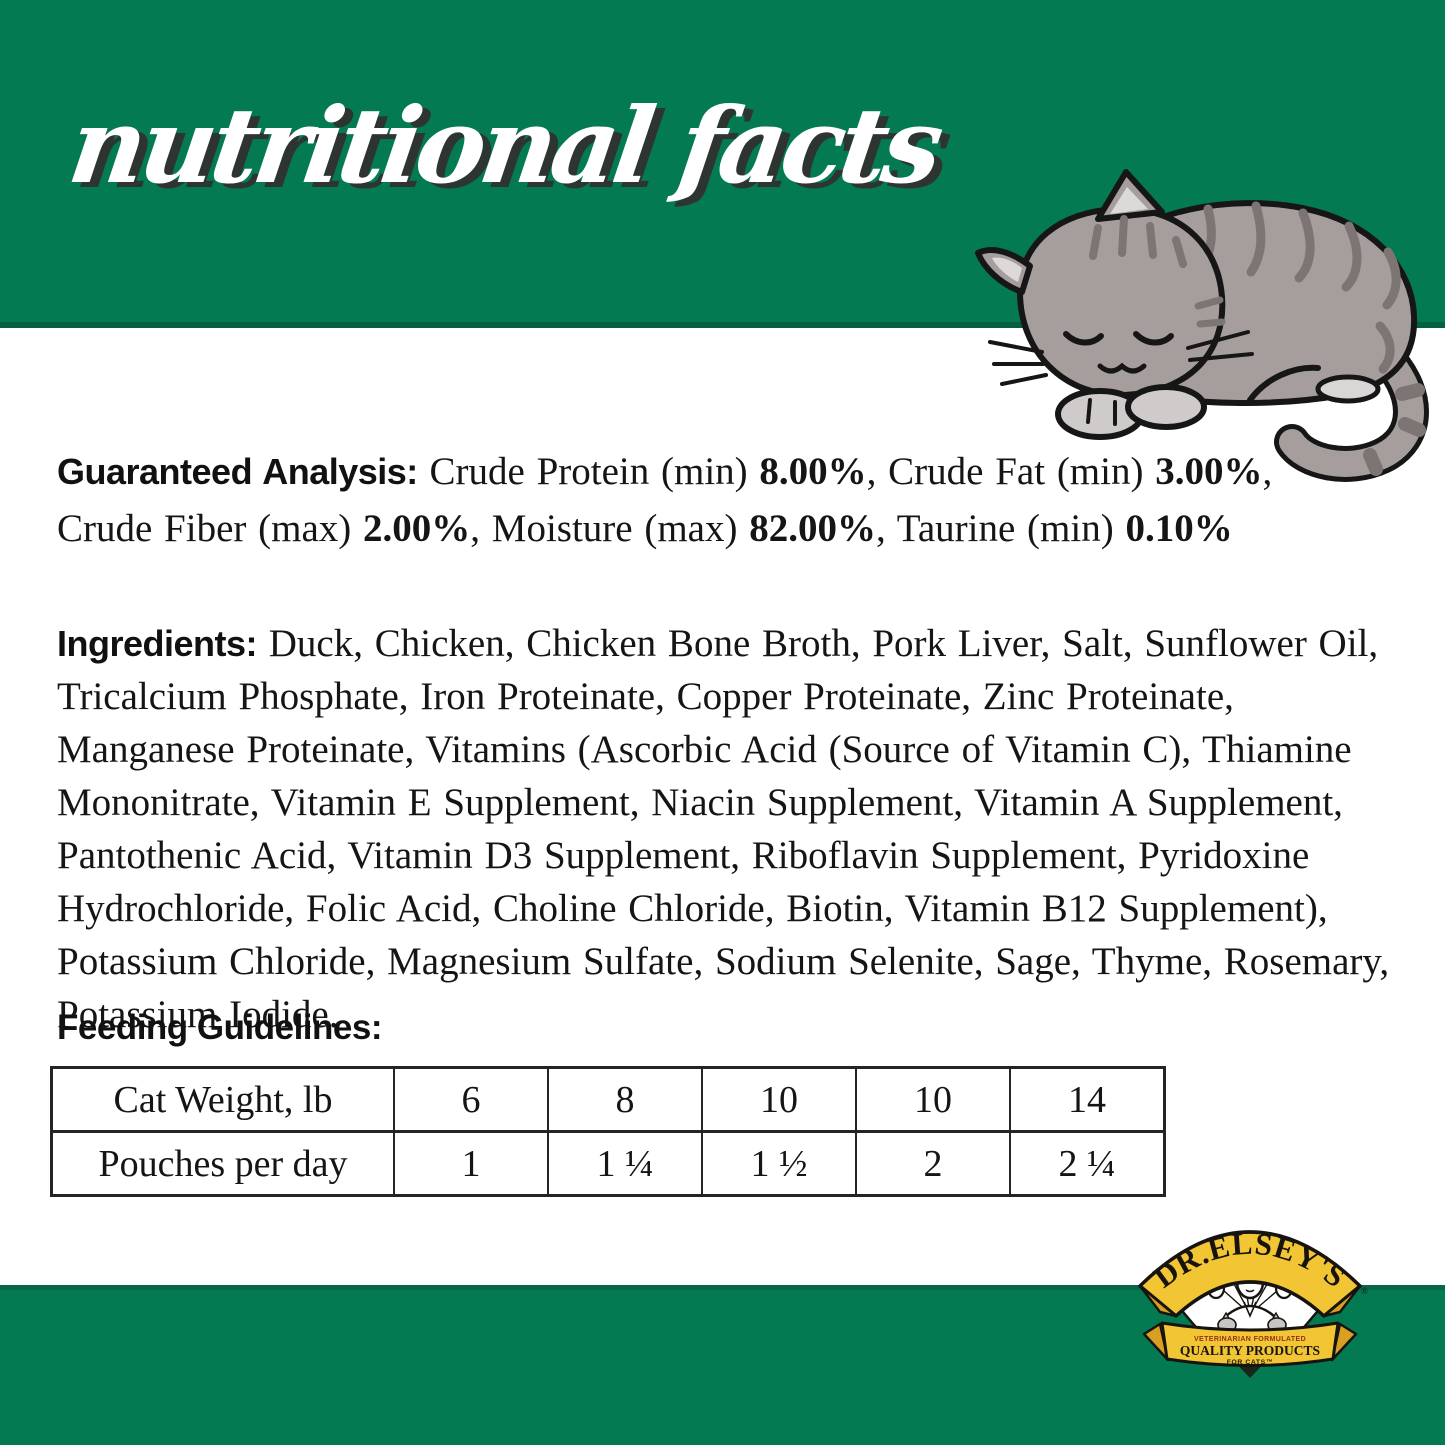 The image size is (1445, 1445). What do you see at coordinates (1087, 1163) in the screenshot?
I see `pouches-cell: 2 ¼` at bounding box center [1087, 1163].